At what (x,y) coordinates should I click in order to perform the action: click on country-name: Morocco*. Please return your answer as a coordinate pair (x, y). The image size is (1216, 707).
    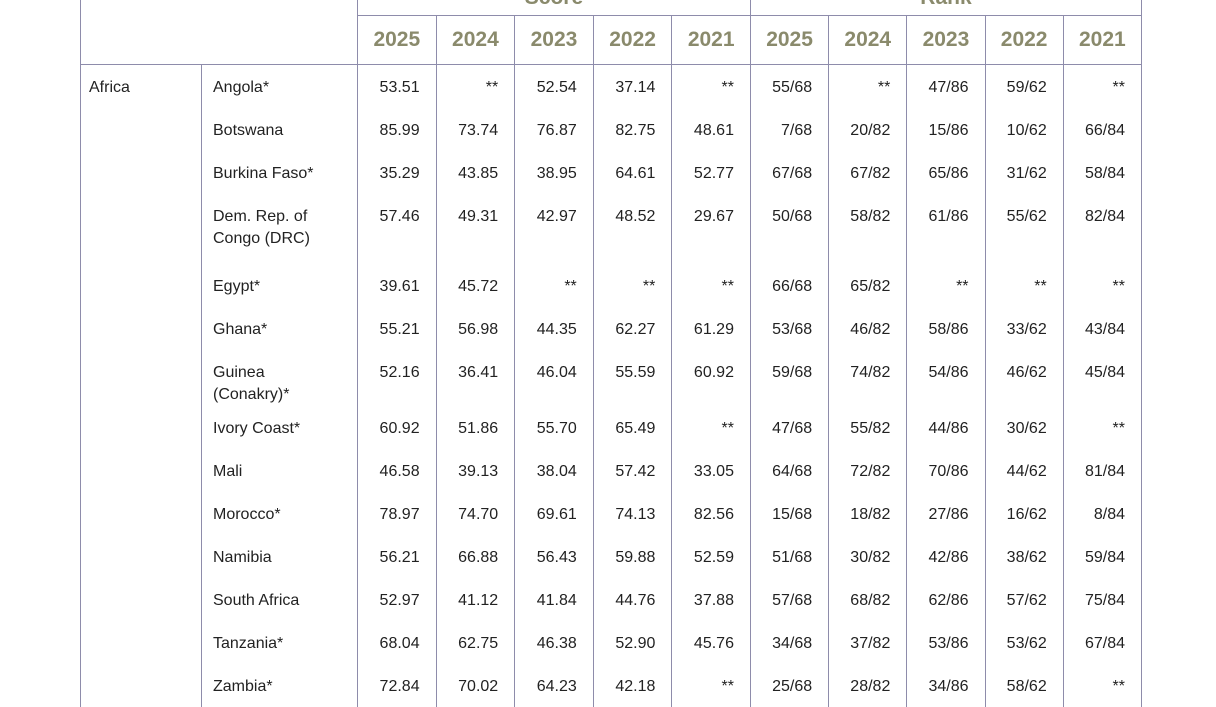
    Looking at the image, I should click on (277, 515).